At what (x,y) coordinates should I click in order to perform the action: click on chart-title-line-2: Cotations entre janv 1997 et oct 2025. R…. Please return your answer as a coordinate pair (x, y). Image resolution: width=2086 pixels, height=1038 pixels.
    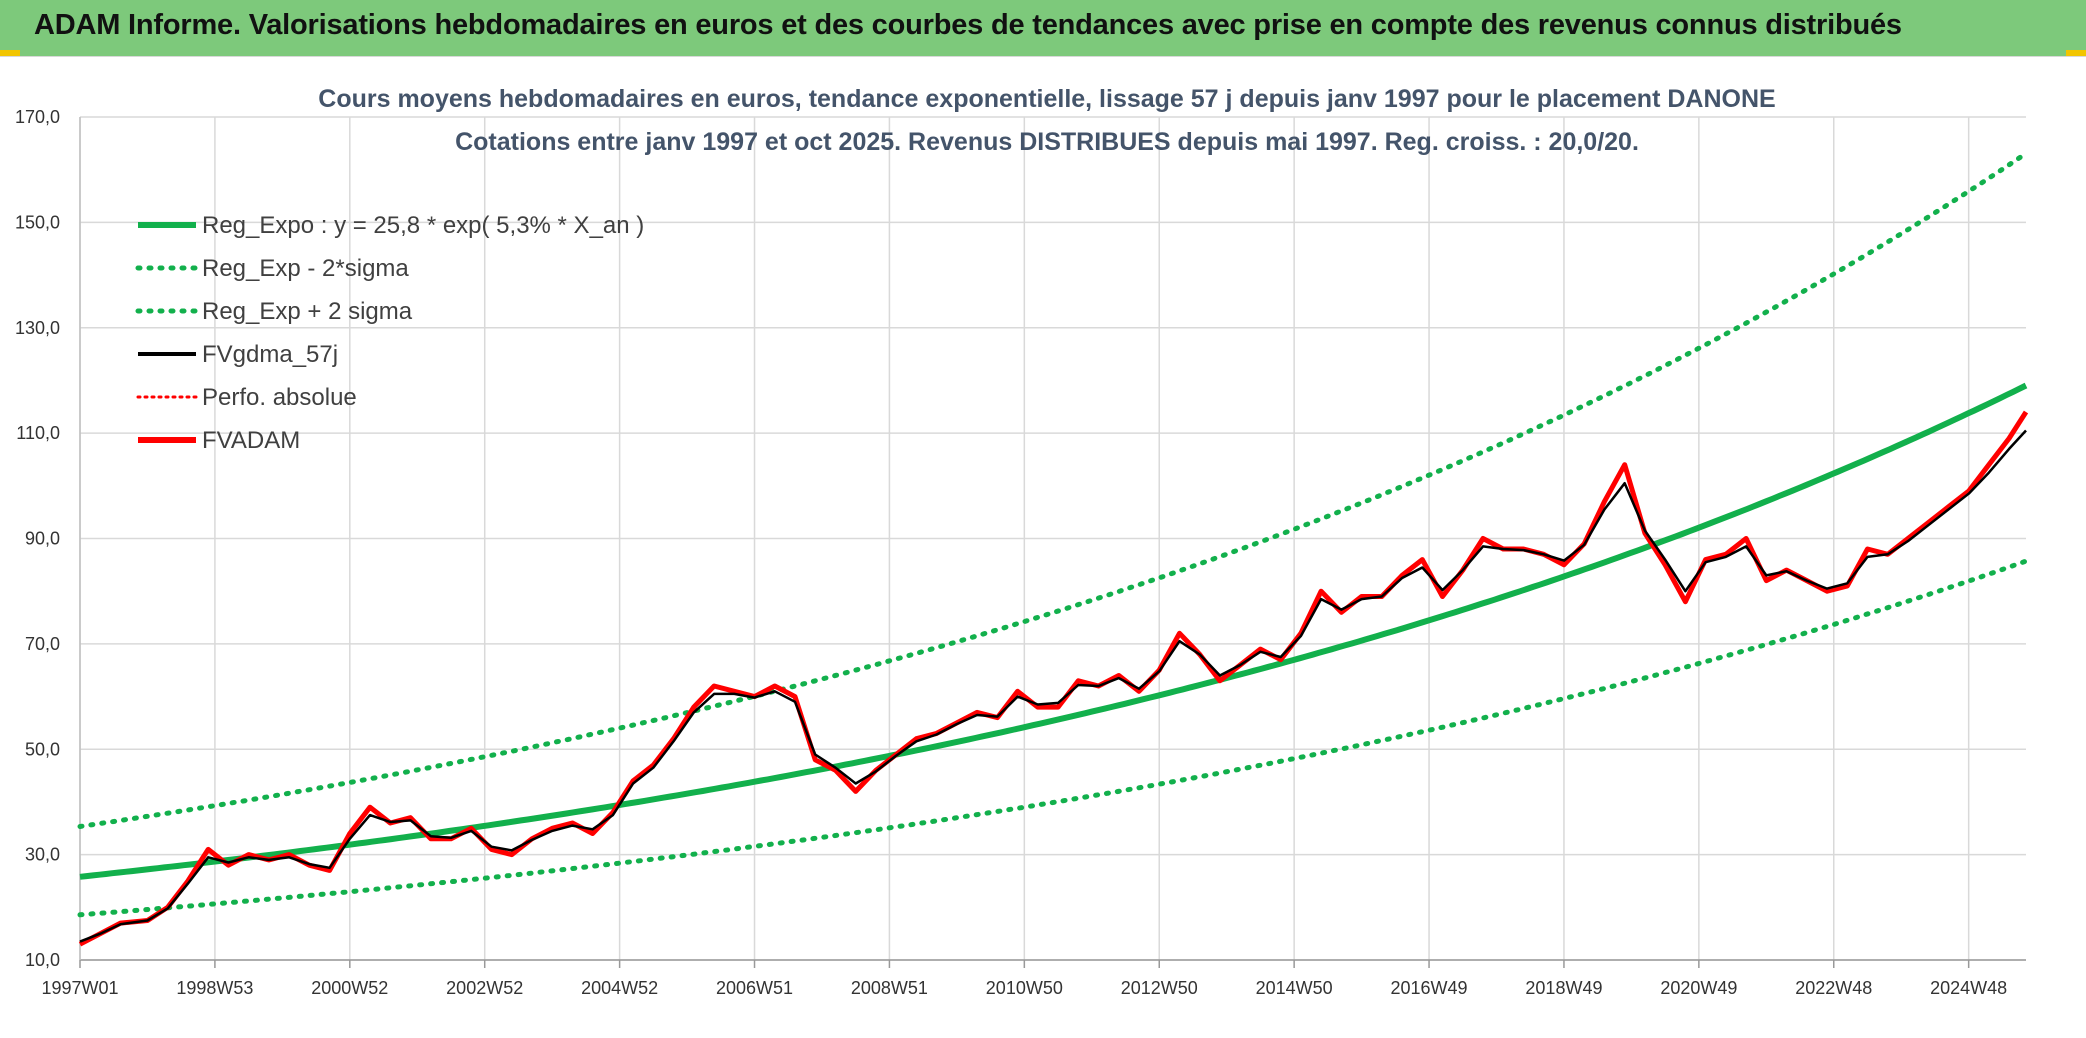
    Looking at the image, I should click on (1047, 142).